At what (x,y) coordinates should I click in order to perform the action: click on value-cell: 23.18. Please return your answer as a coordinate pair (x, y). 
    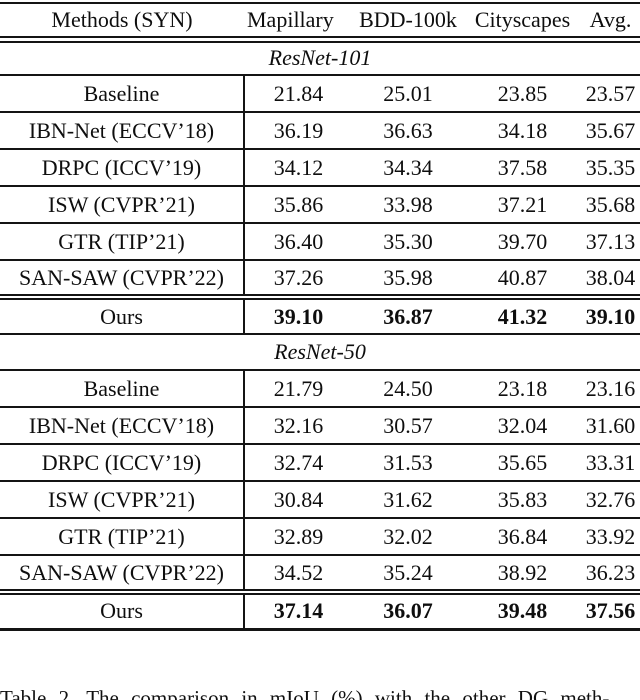
    Looking at the image, I should click on (522, 388).